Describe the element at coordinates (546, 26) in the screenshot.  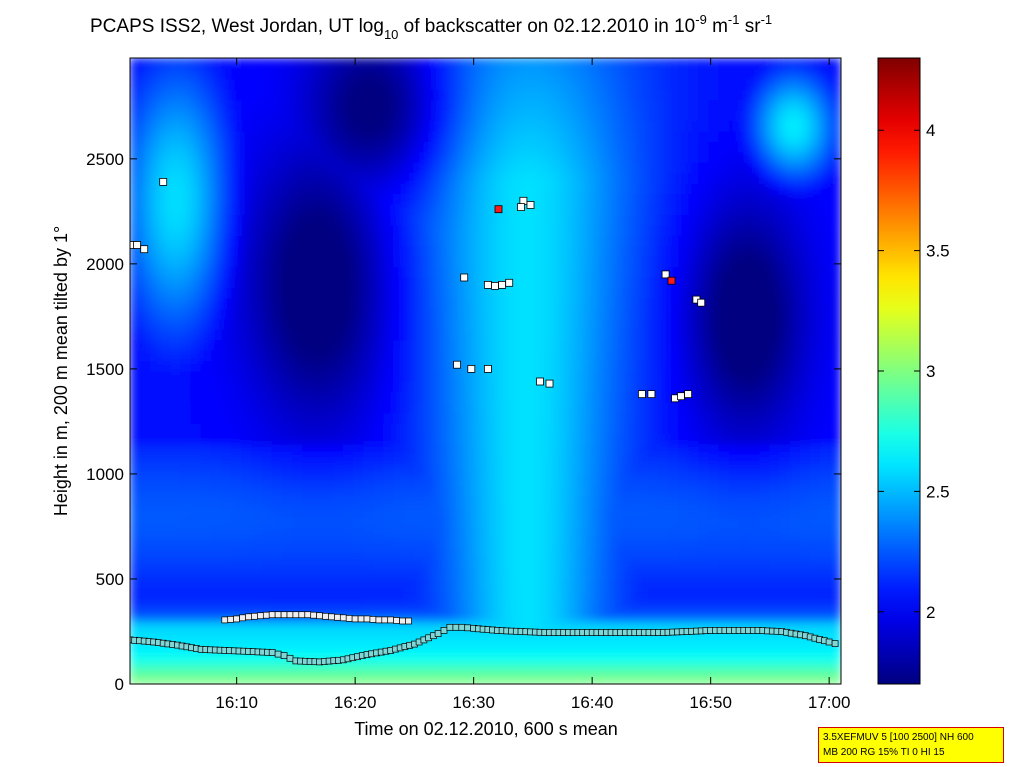
I see `title-mid1: of backscatter on 02.12.2010 in 10` at that location.